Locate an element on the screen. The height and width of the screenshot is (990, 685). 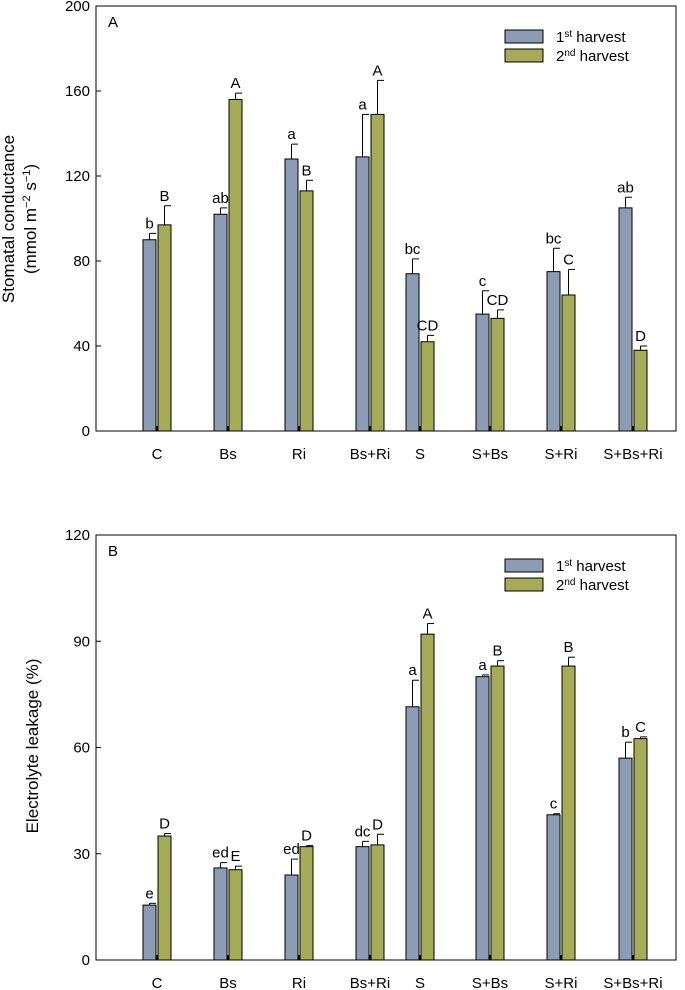
y-tick-label: 40 is located at coordinates (81, 346).